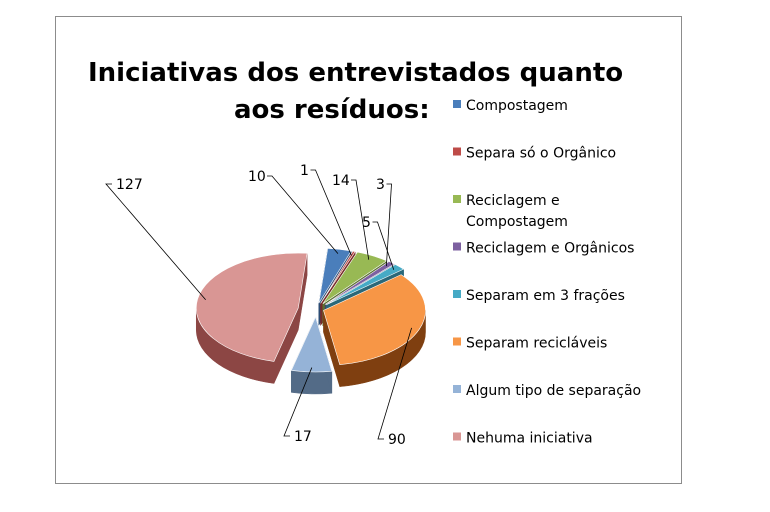  I want to click on legend-item-7: Algum tipo de separação, so click(547, 391).